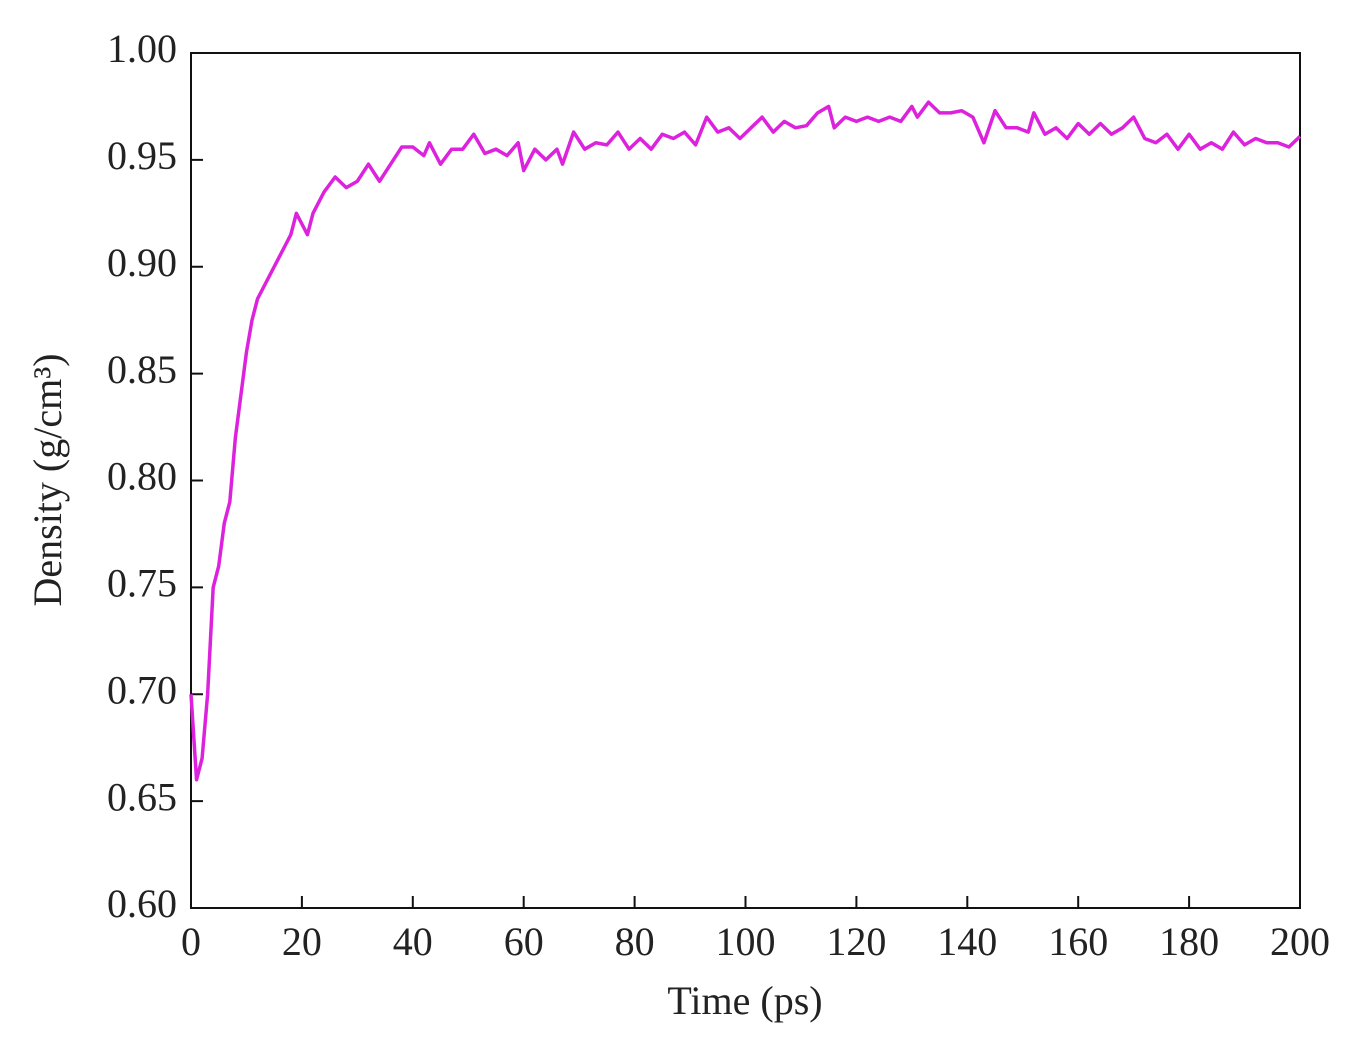  I want to click on x-tick-label: 160, so click(1078, 941).